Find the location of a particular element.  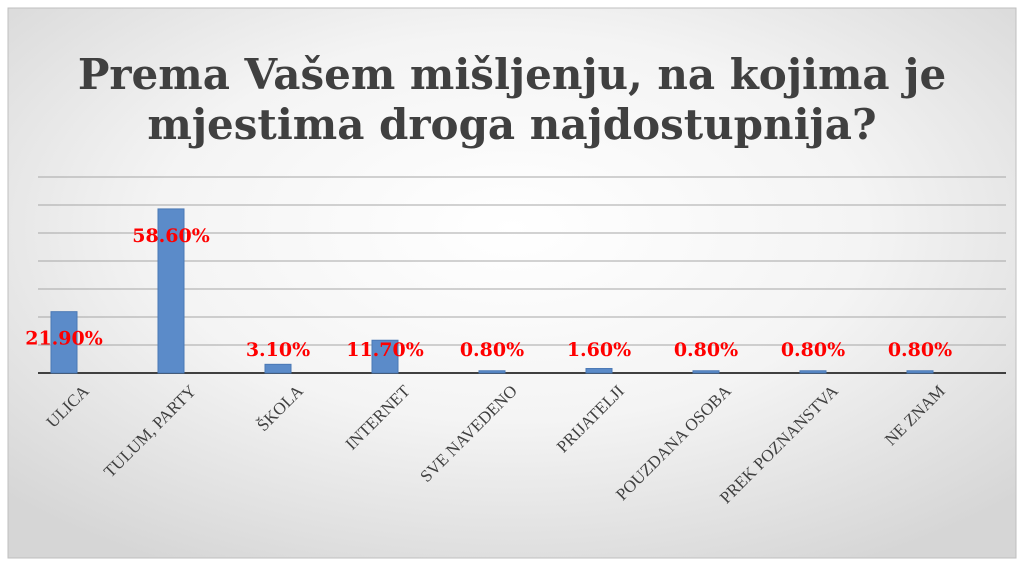

chart-title: Prema Vašem mišljenju, na kojima je is located at coordinates (512, 74).